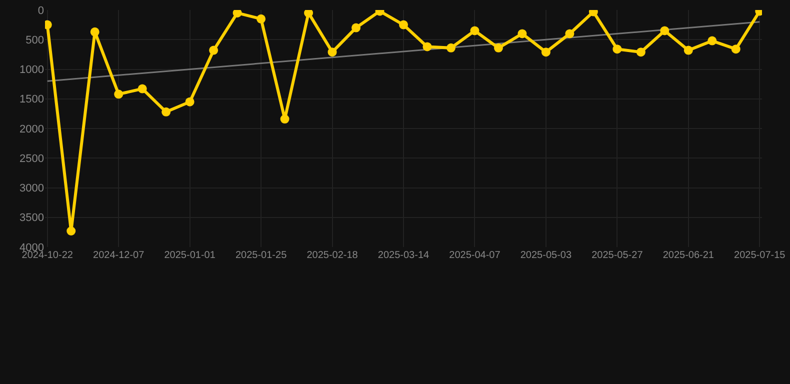  What do you see at coordinates (688, 255) in the screenshot?
I see `x-tick-label: 2025-06-21` at bounding box center [688, 255].